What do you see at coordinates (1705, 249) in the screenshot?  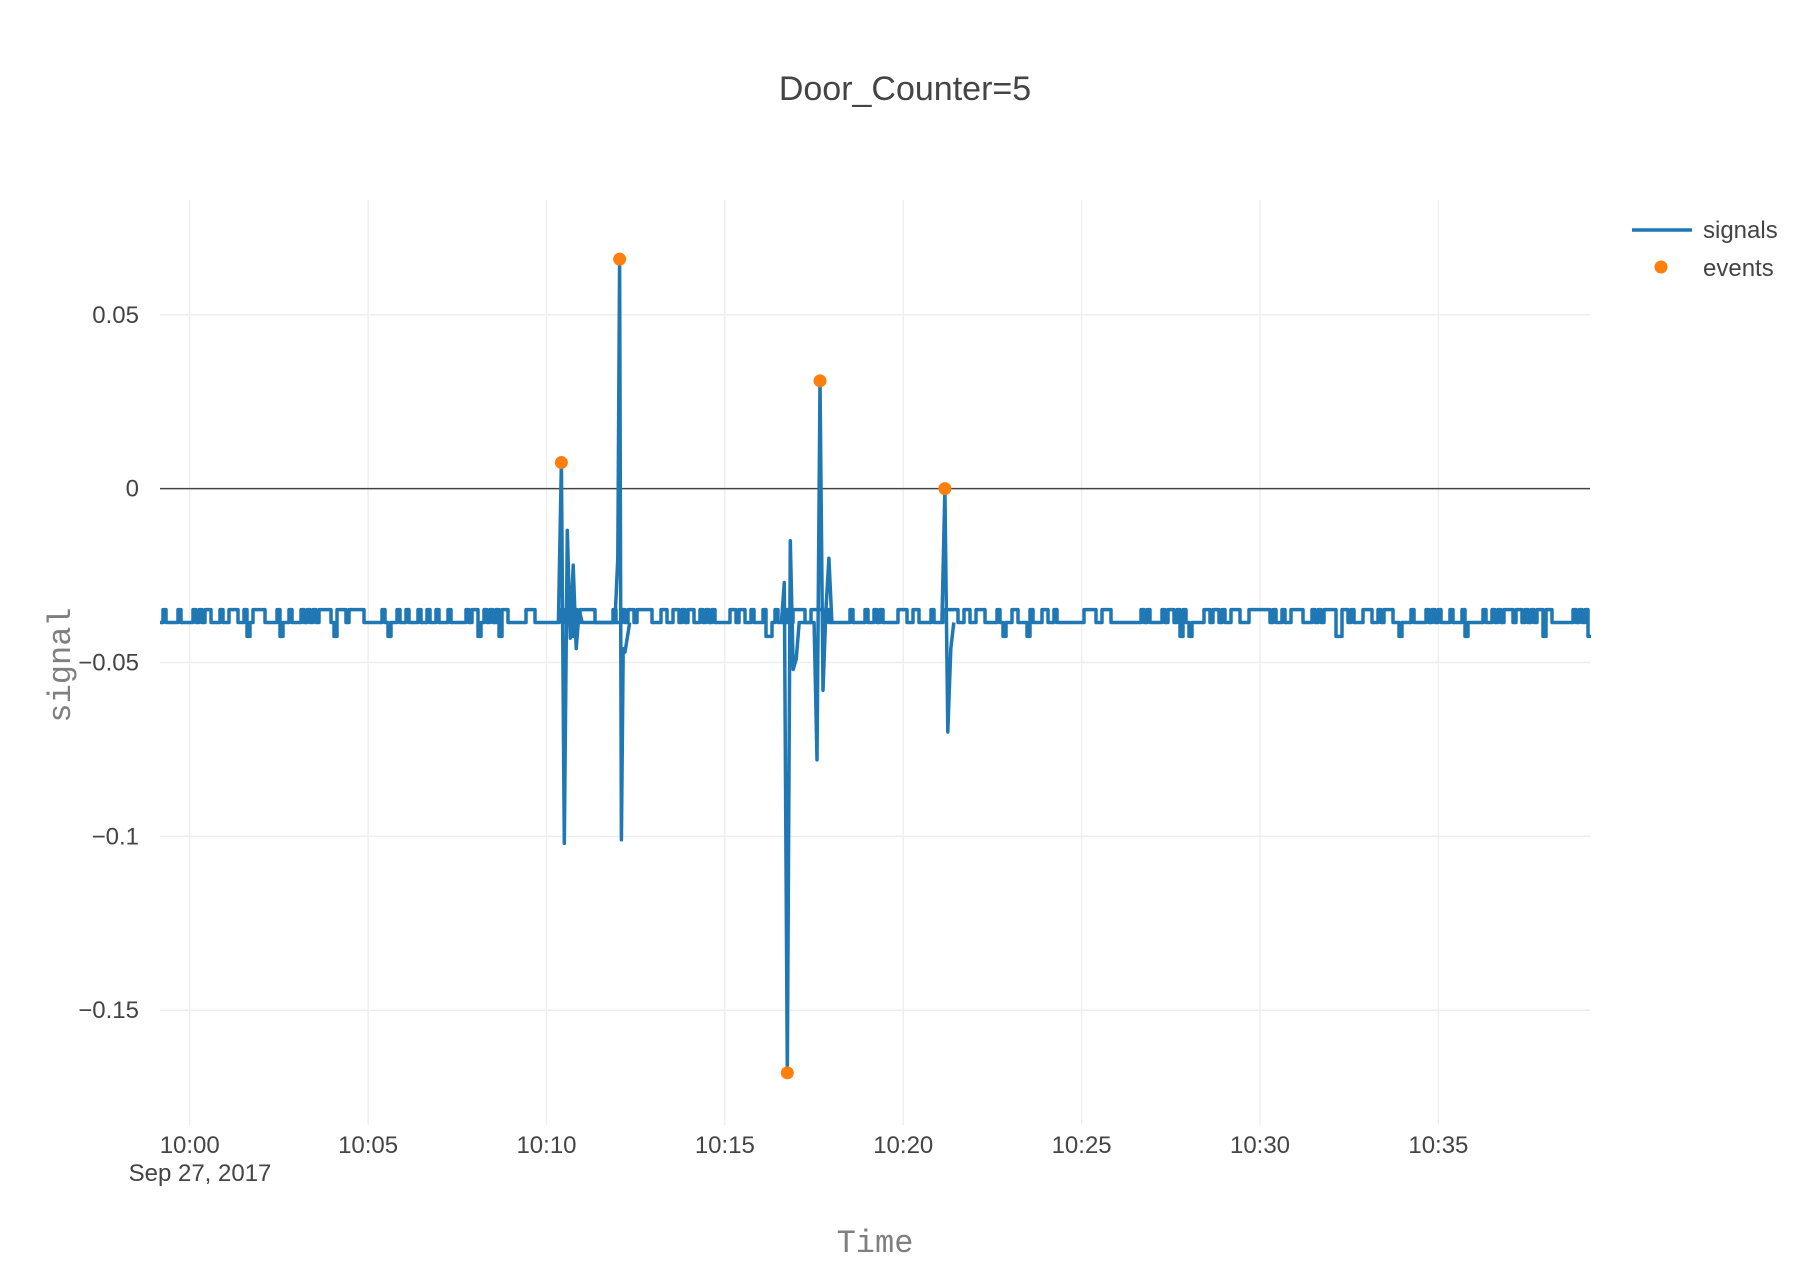 I see `legend: signals events` at bounding box center [1705, 249].